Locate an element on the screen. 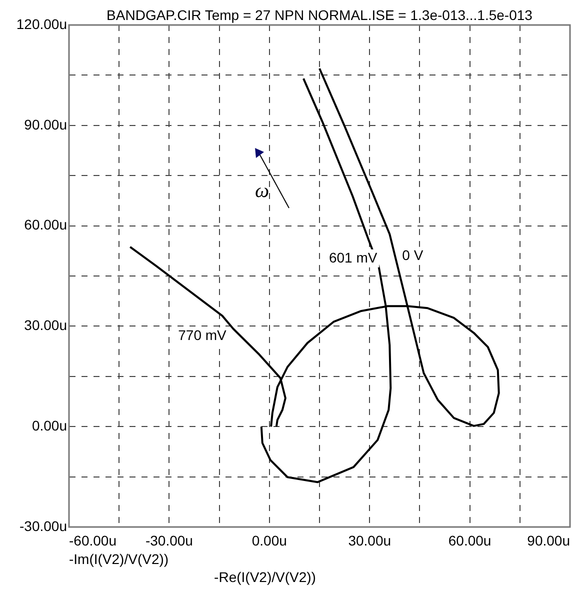 The height and width of the screenshot is (589, 586). x-tick-label: 60.00u is located at coordinates (470, 540).